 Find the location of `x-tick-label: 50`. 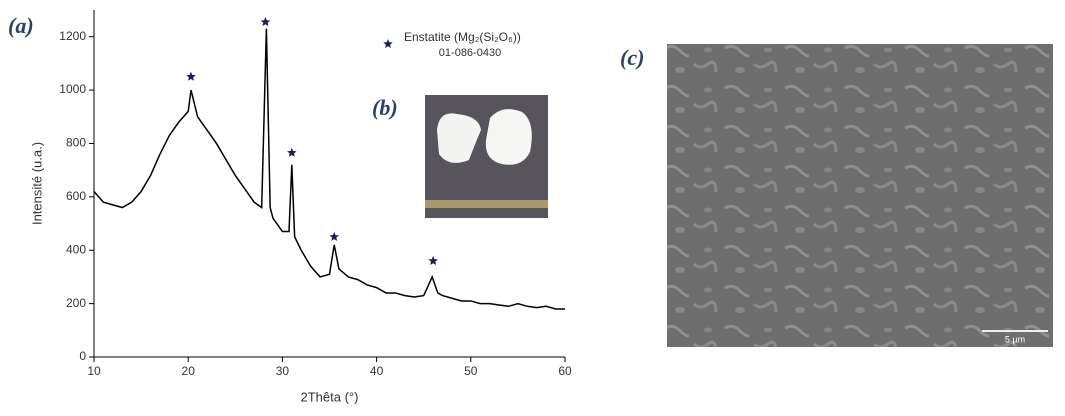

x-tick-label: 50 is located at coordinates (471, 371).